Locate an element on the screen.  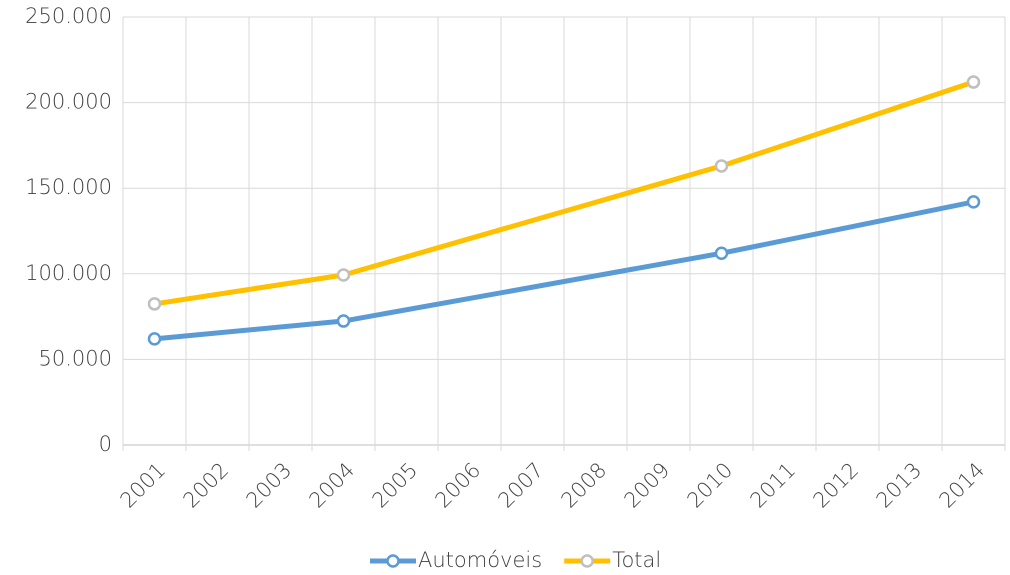
x-tick-label: 2014 is located at coordinates (962, 485).